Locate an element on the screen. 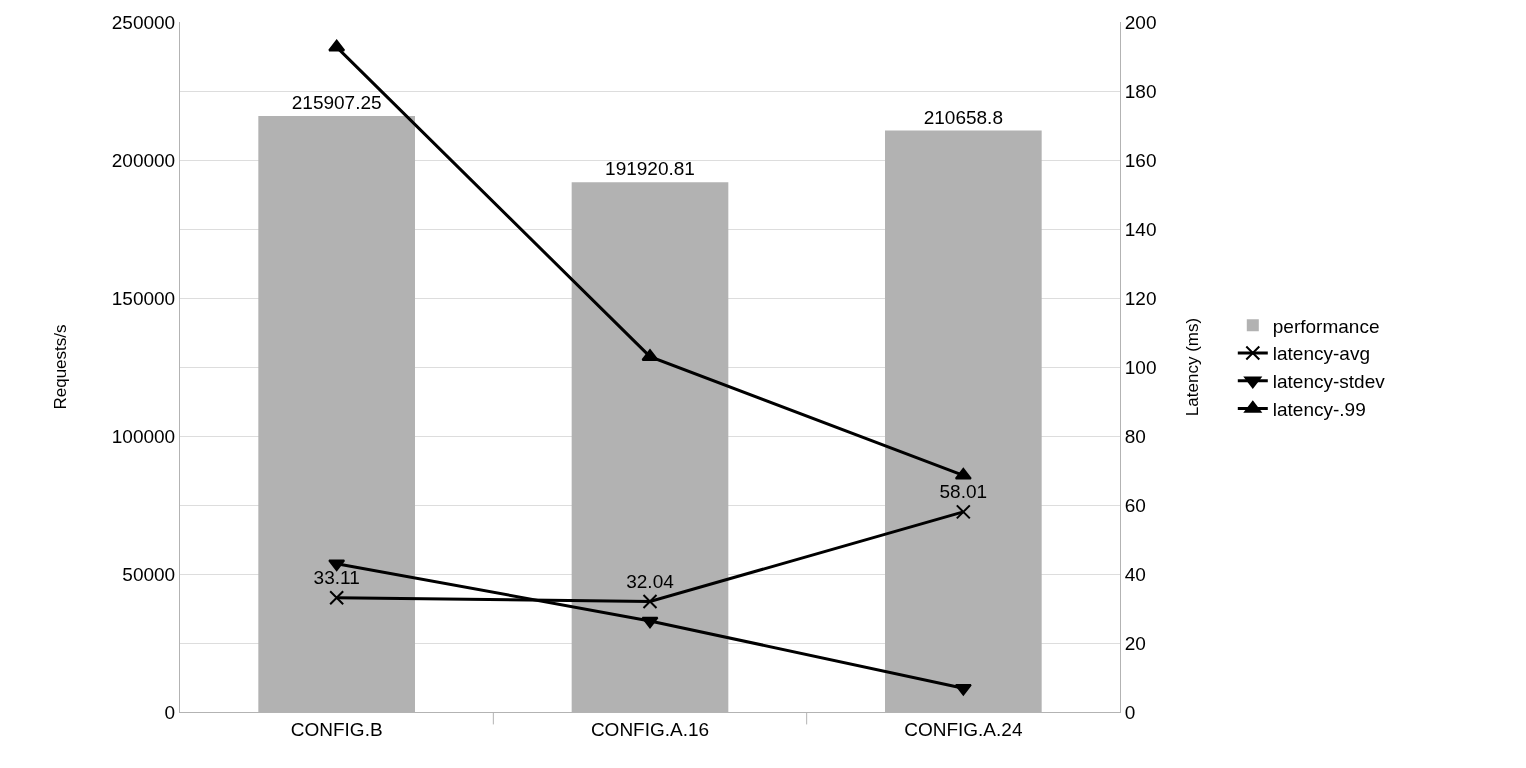  x-tick-label: CONFIG.A.24 is located at coordinates (963, 729).